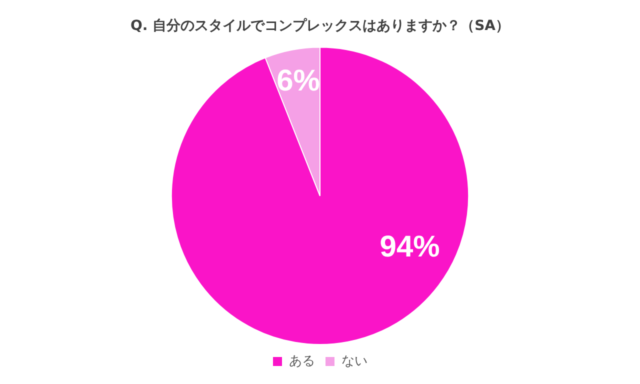 The image size is (640, 384). What do you see at coordinates (320, 25) in the screenshot?
I see `chart-title: Q. 自分のスタイルでコンプレックスはありますか？（SA）` at bounding box center [320, 25].